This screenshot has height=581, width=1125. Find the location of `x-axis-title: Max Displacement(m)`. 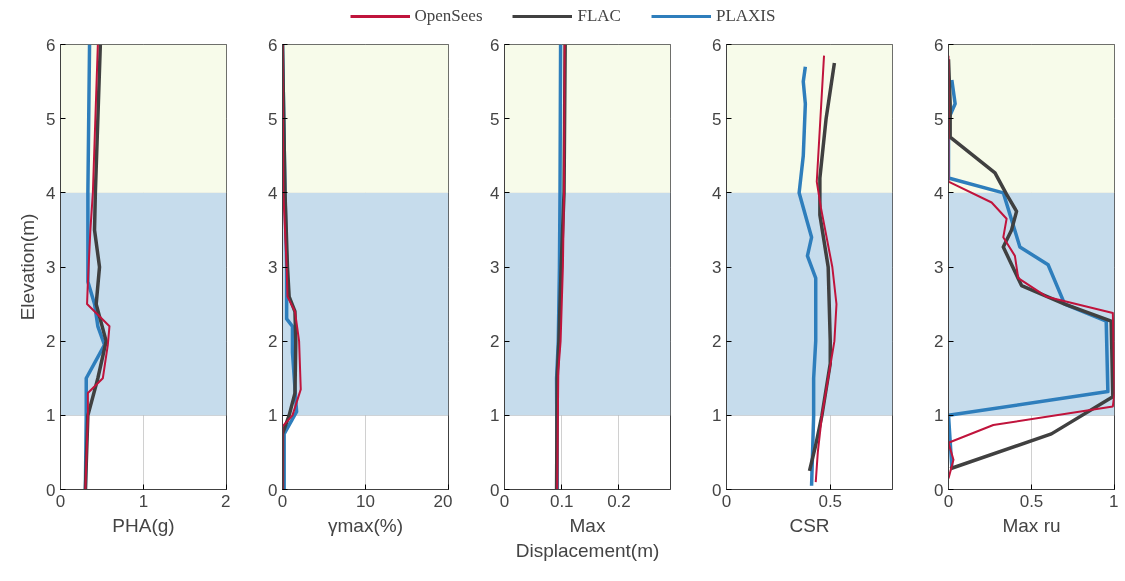

x-axis-title: Max Displacement(m) is located at coordinates (587, 537).